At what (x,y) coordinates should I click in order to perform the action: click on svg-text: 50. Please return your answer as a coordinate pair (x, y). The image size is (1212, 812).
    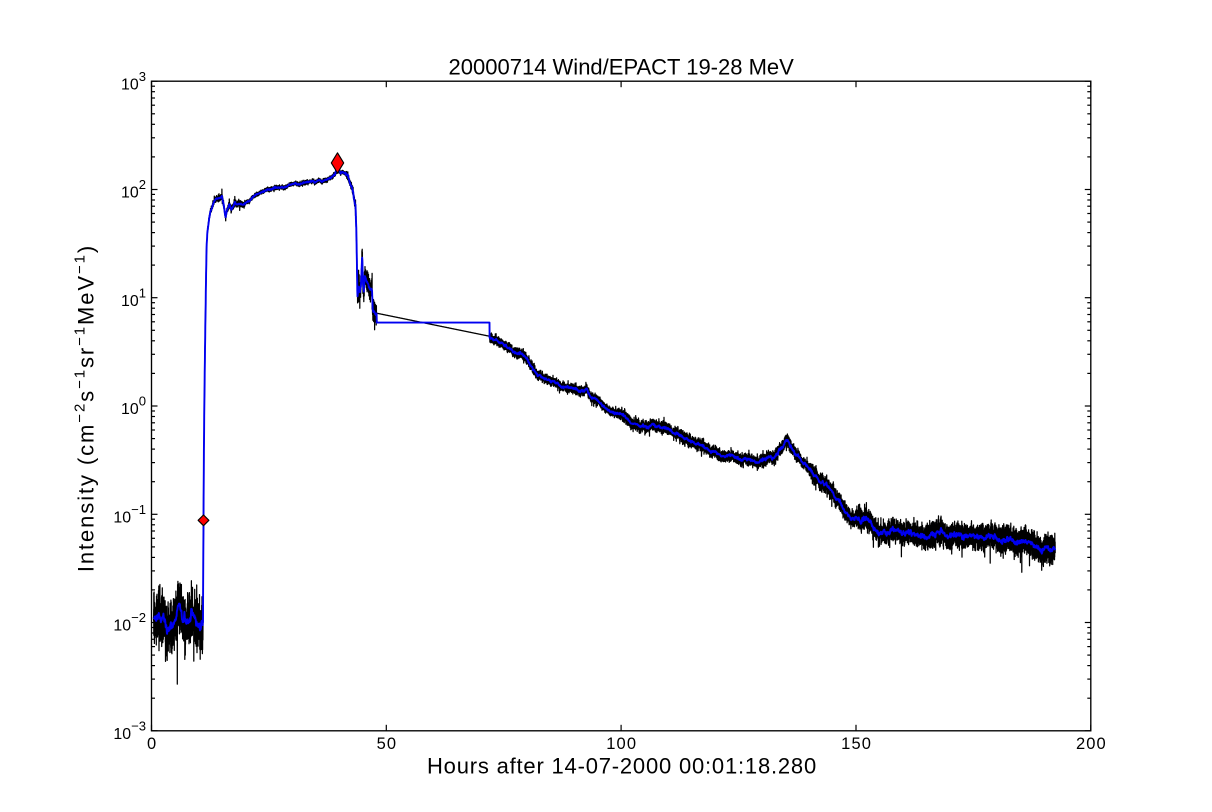
    Looking at the image, I should click on (387, 744).